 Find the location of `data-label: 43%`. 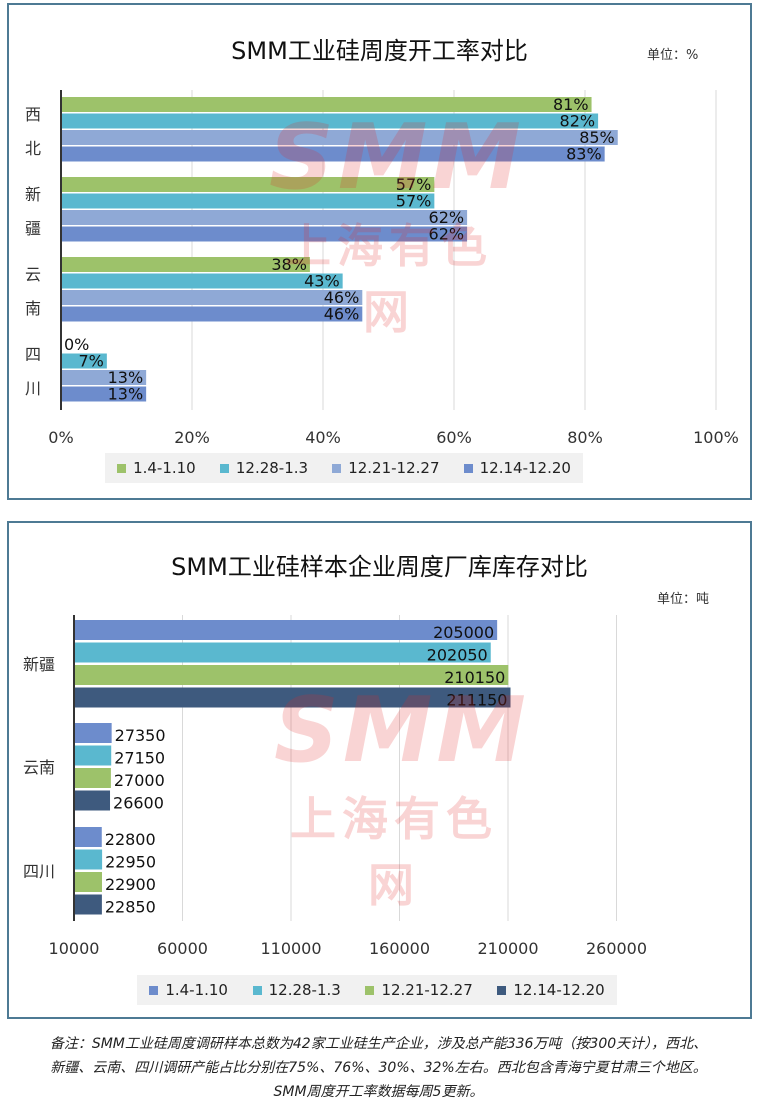

data-label: 43% is located at coordinates (322, 281).